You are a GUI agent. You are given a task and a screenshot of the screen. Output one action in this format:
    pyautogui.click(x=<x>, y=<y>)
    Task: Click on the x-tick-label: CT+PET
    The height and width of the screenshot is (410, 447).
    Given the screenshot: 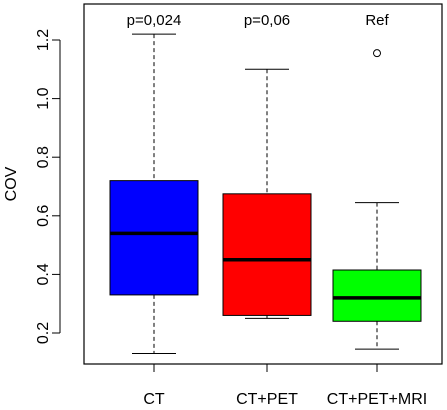 What is the action you would take?
    pyautogui.click(x=267, y=399)
    